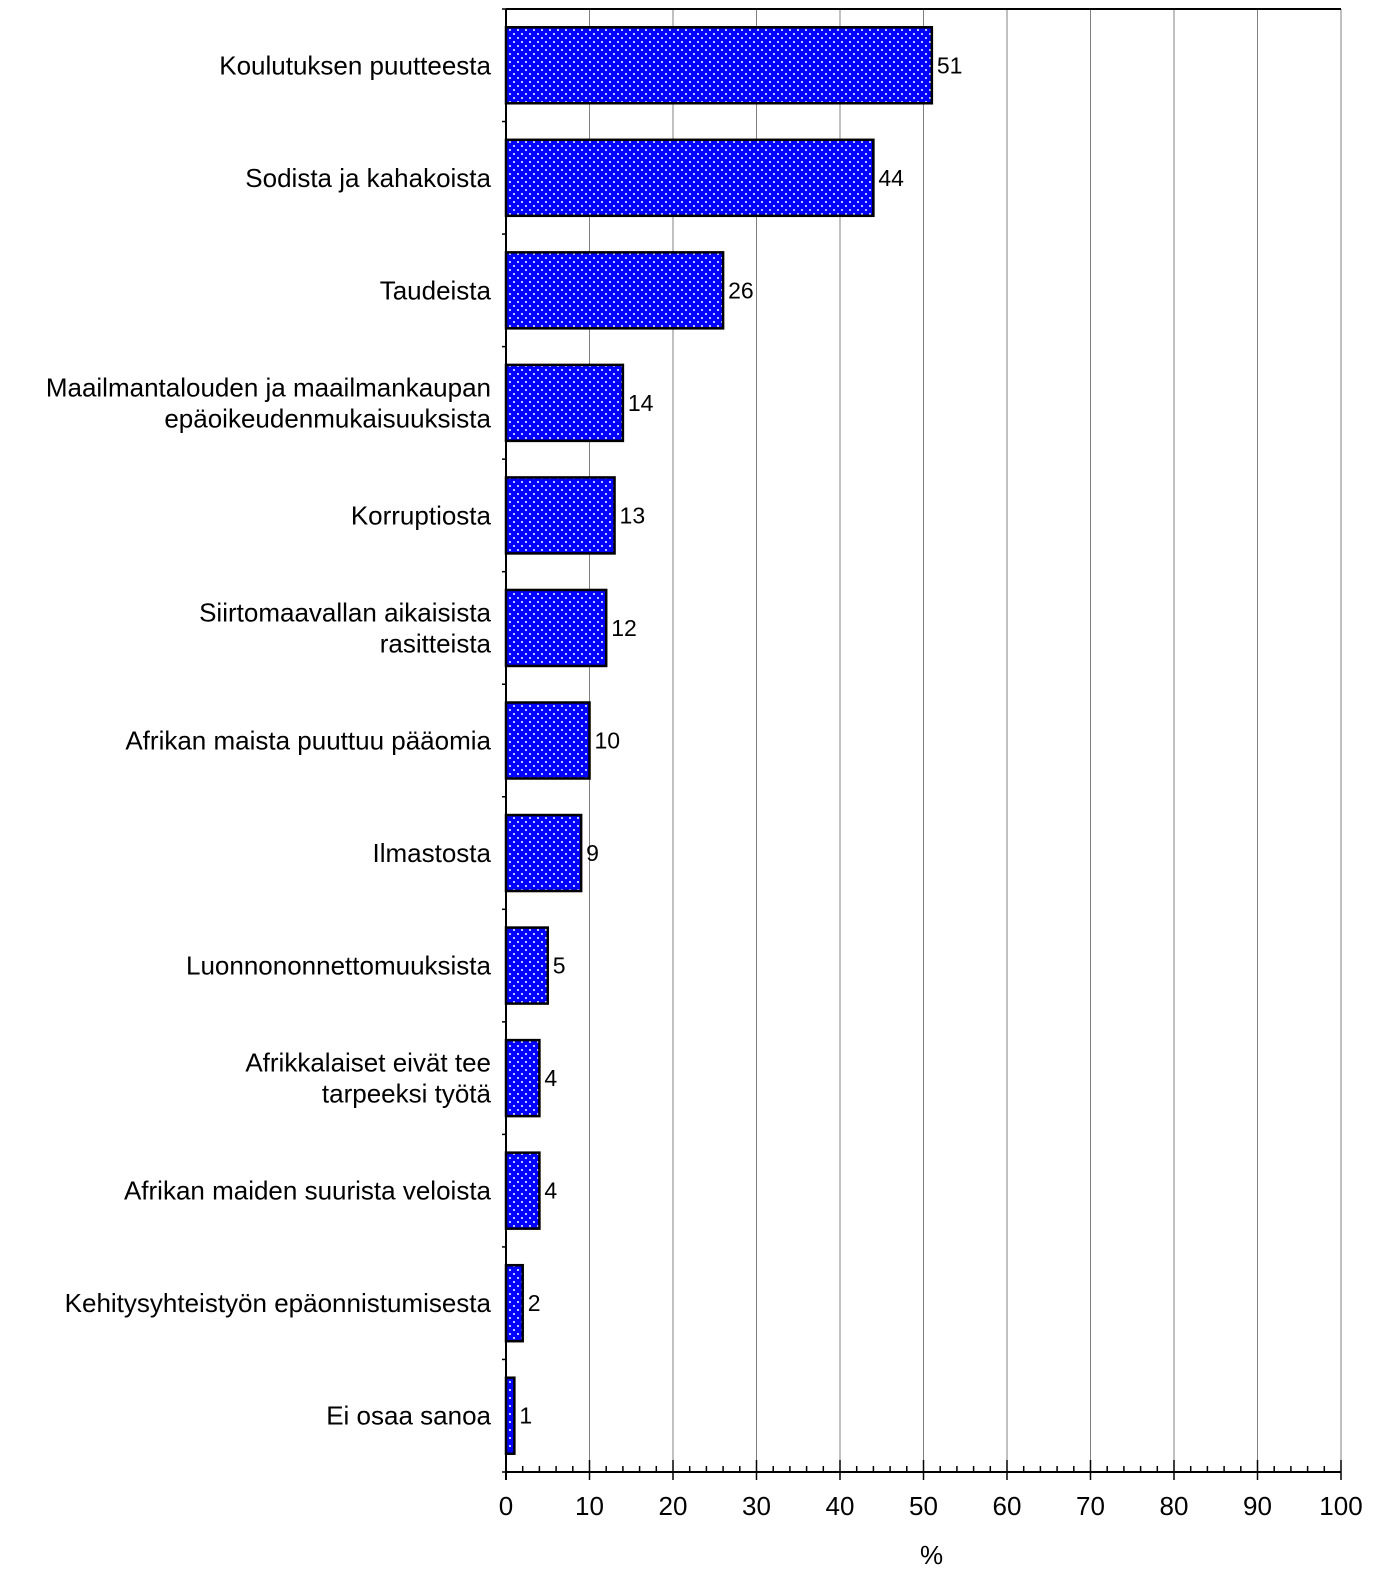  What do you see at coordinates (641, 403) in the screenshot?
I see `value-label: 14` at bounding box center [641, 403].